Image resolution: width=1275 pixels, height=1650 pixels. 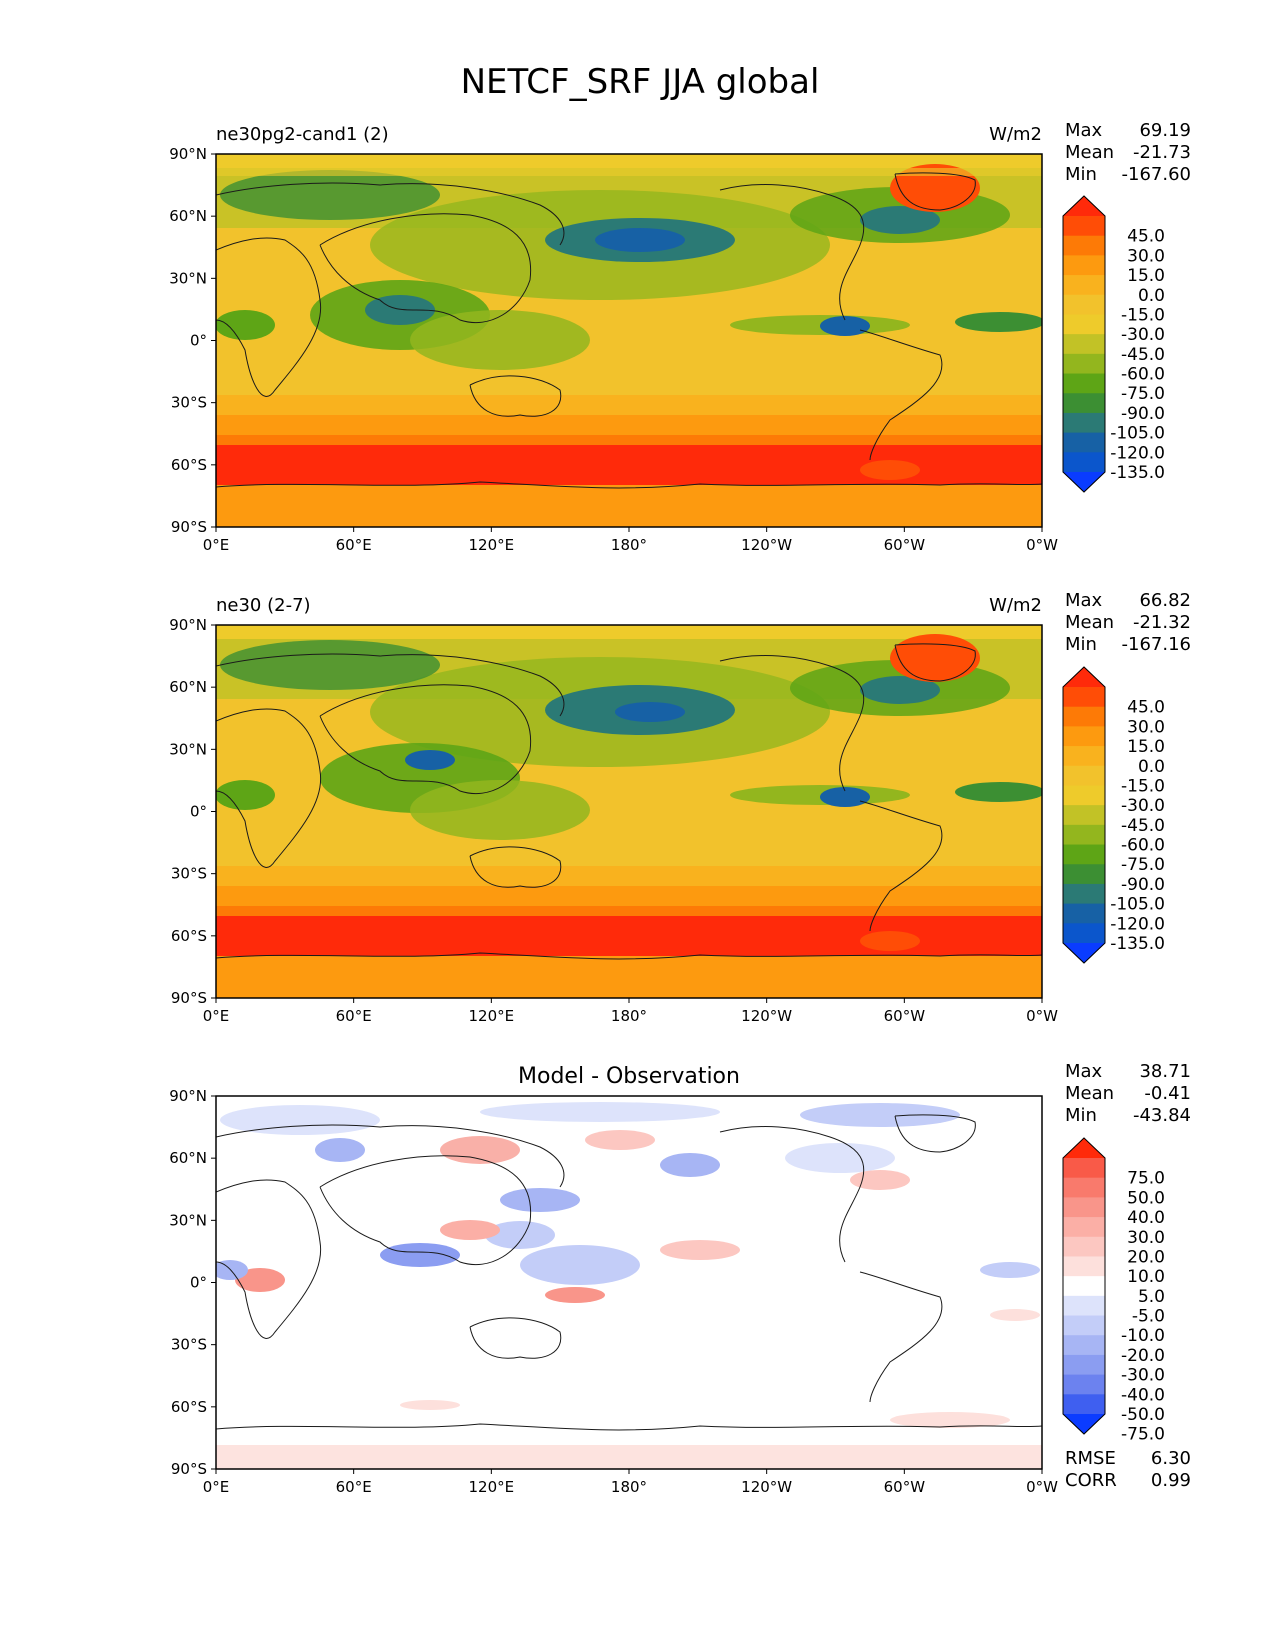 I want to click on stat-value: -0.41, so click(x=1167, y=1093).